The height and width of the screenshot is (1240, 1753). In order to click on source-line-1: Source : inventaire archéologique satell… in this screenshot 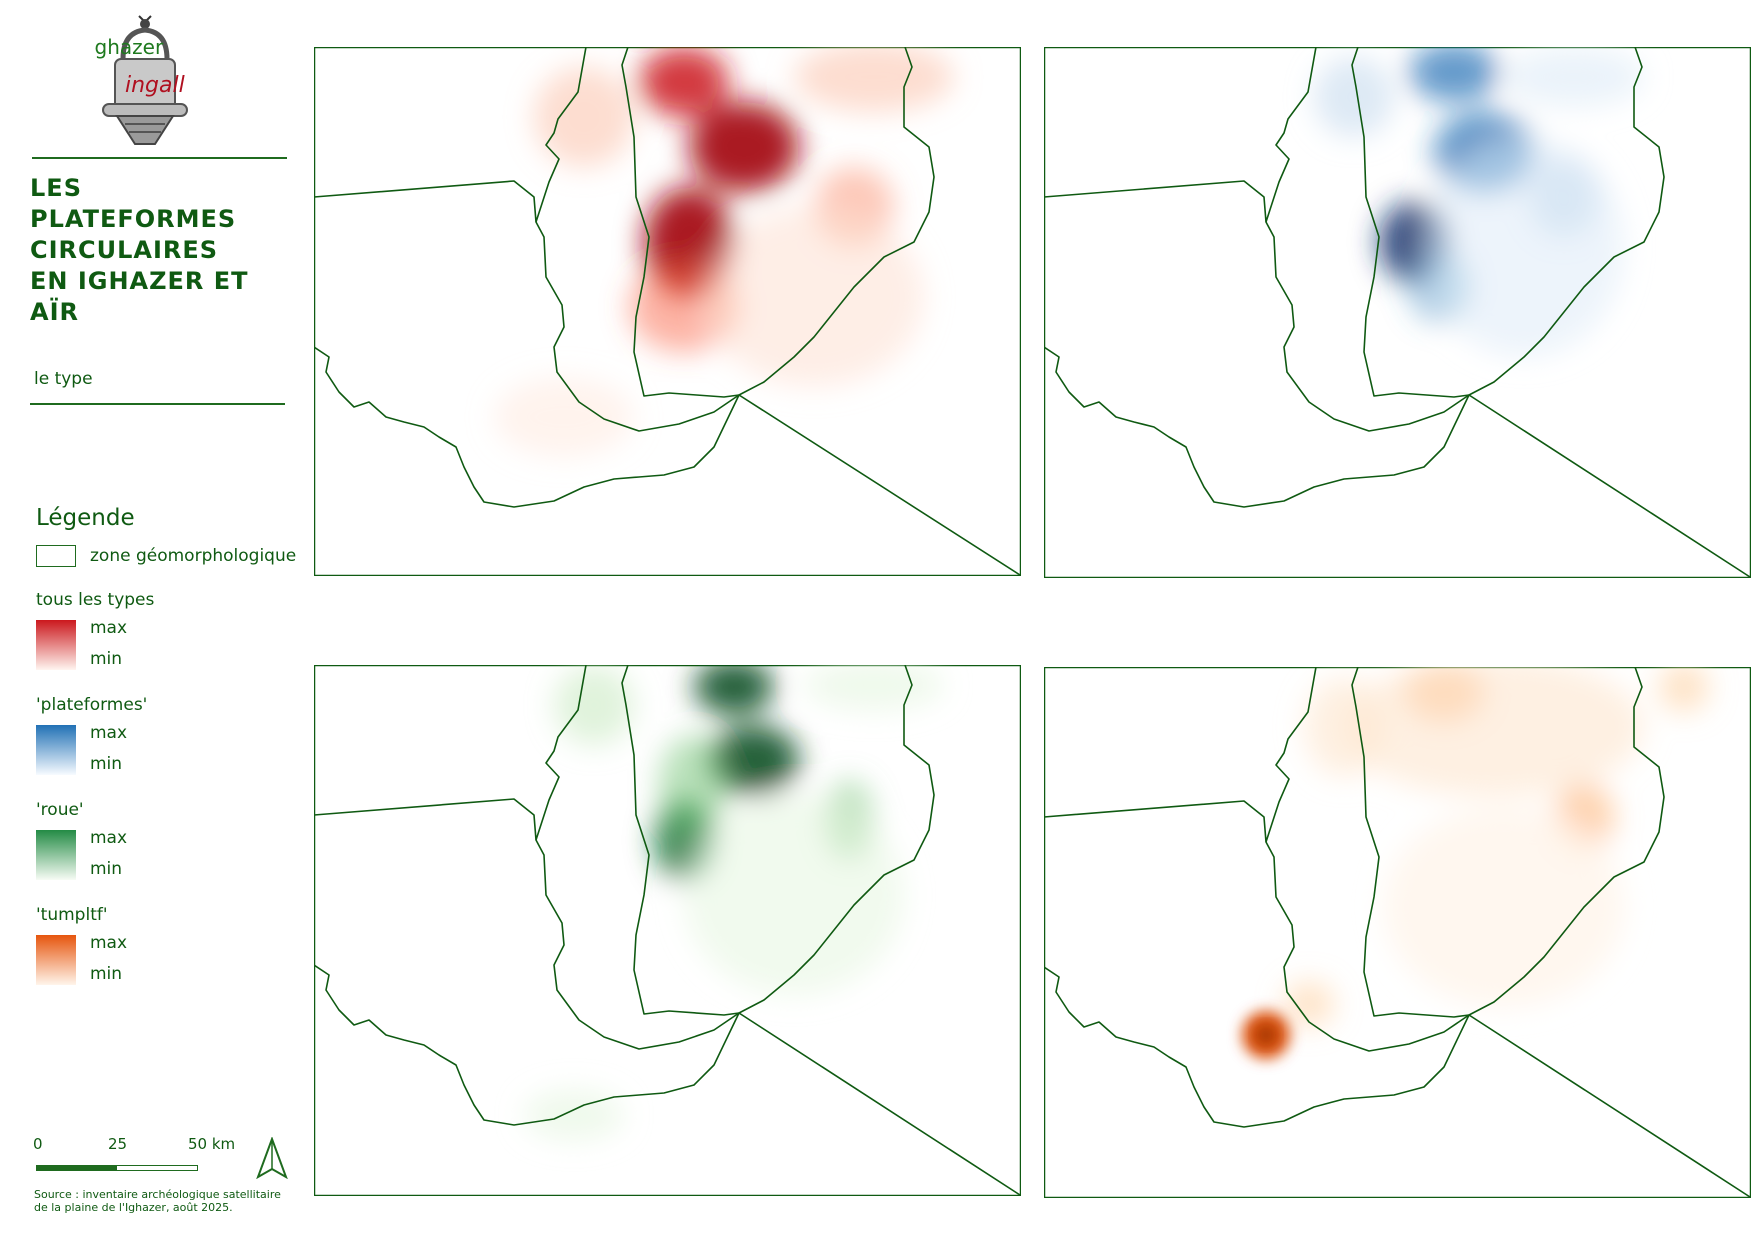, I will do `click(157, 1194)`.